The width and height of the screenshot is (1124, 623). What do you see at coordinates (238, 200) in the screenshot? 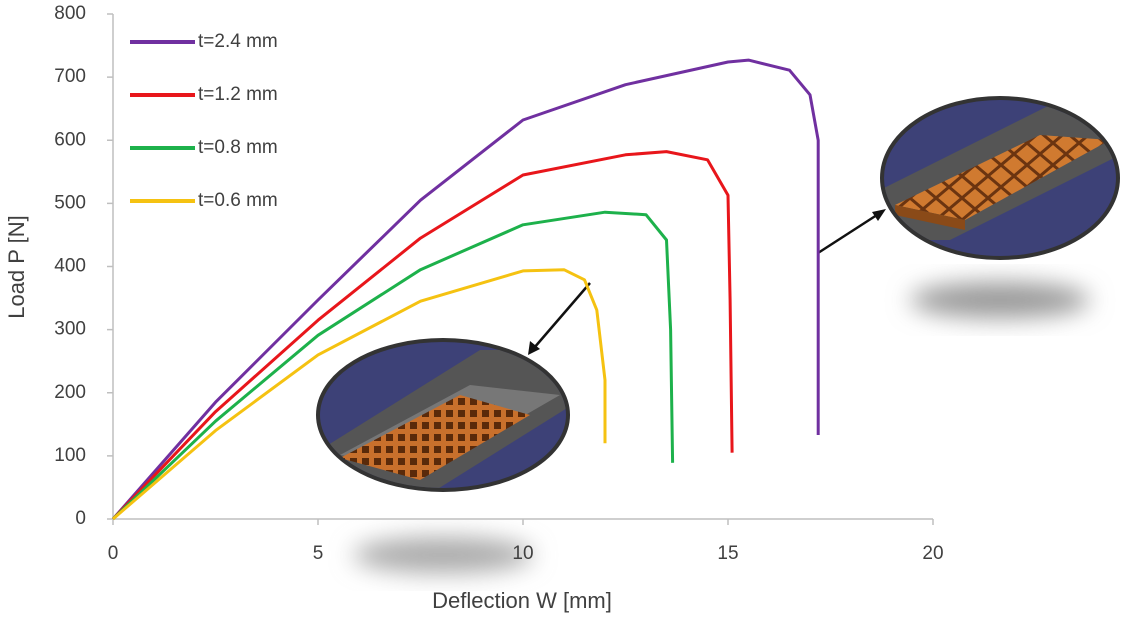
I see `legend-label: t=0.6 mm` at bounding box center [238, 200].